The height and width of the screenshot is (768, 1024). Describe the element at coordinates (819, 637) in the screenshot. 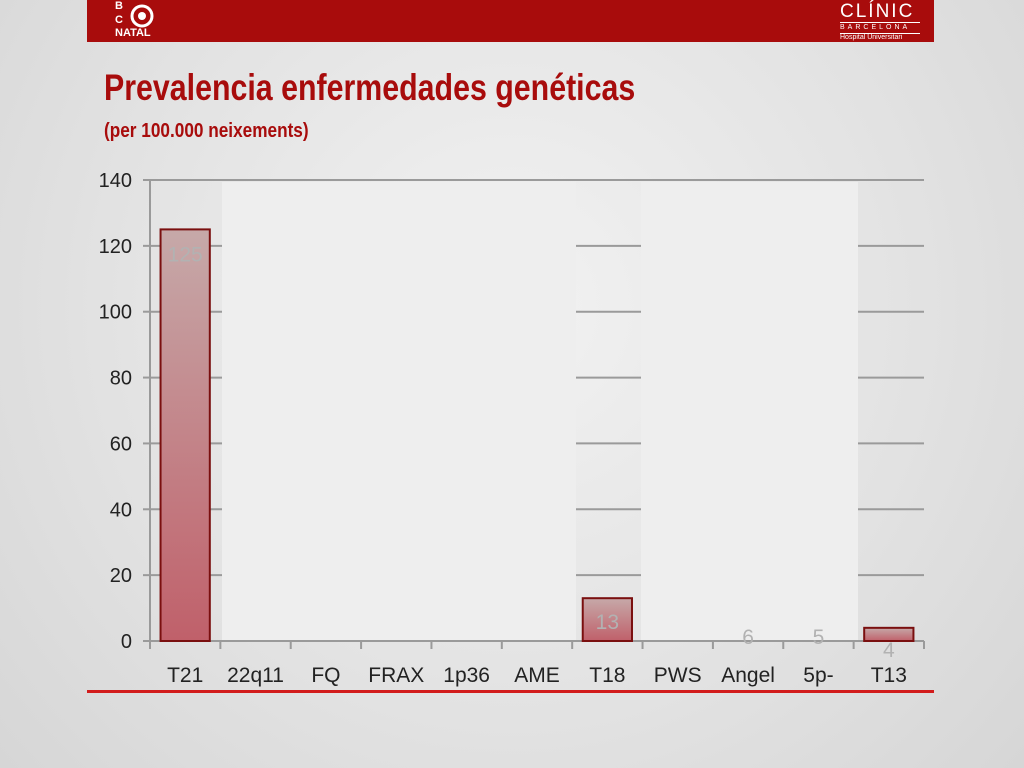

I see `data-label: 5` at that location.